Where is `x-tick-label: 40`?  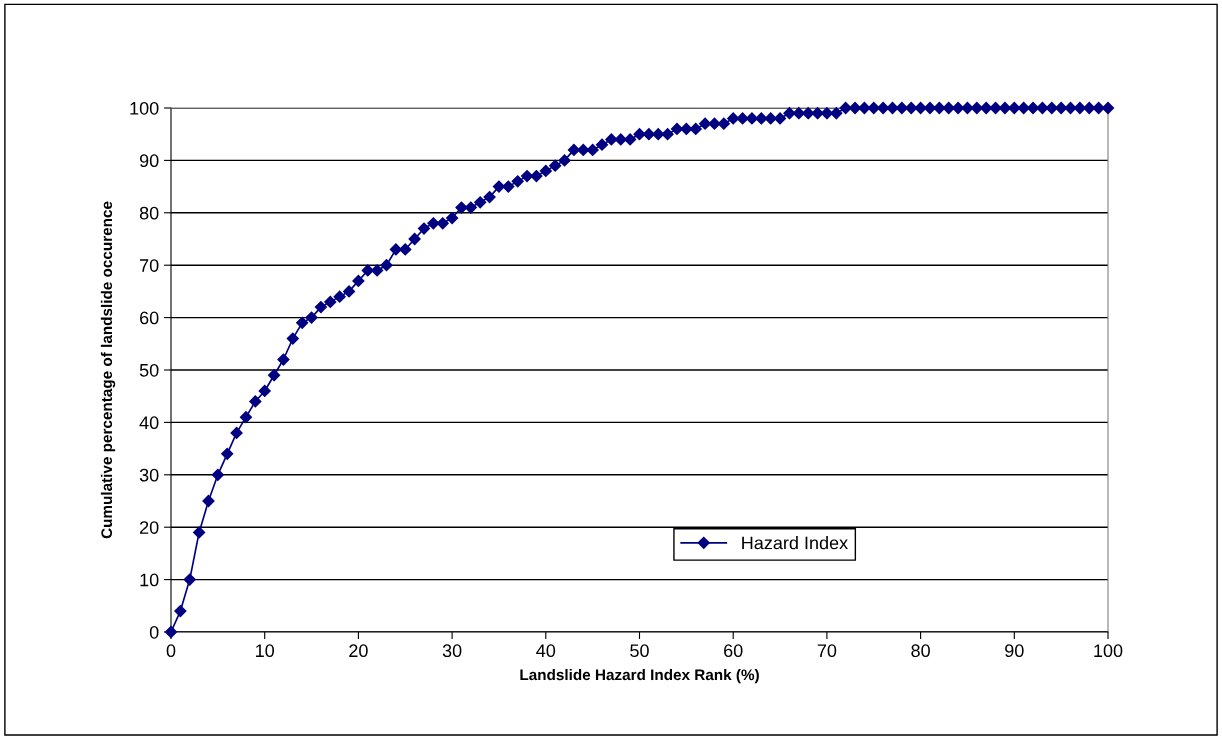
x-tick-label: 40 is located at coordinates (546, 651).